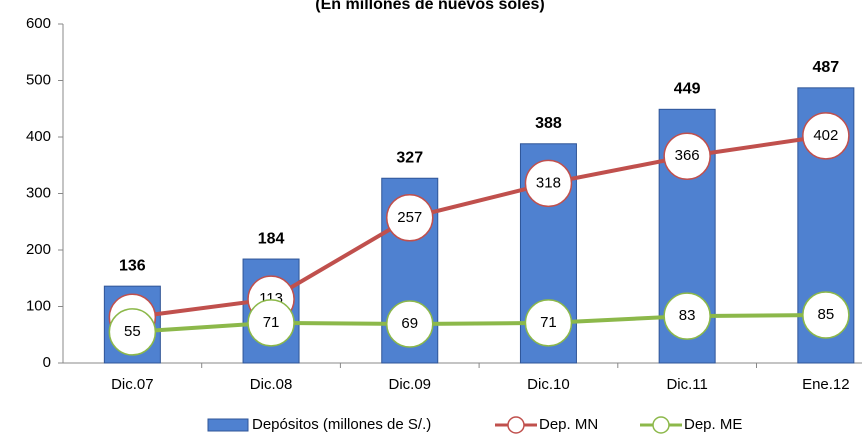 This screenshot has height=437, width=862. I want to click on point-label: 85, so click(826, 314).